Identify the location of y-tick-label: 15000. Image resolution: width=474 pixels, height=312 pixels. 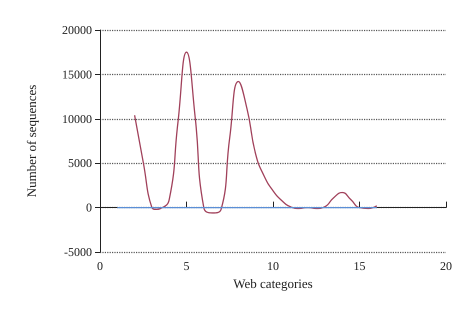
(77, 74).